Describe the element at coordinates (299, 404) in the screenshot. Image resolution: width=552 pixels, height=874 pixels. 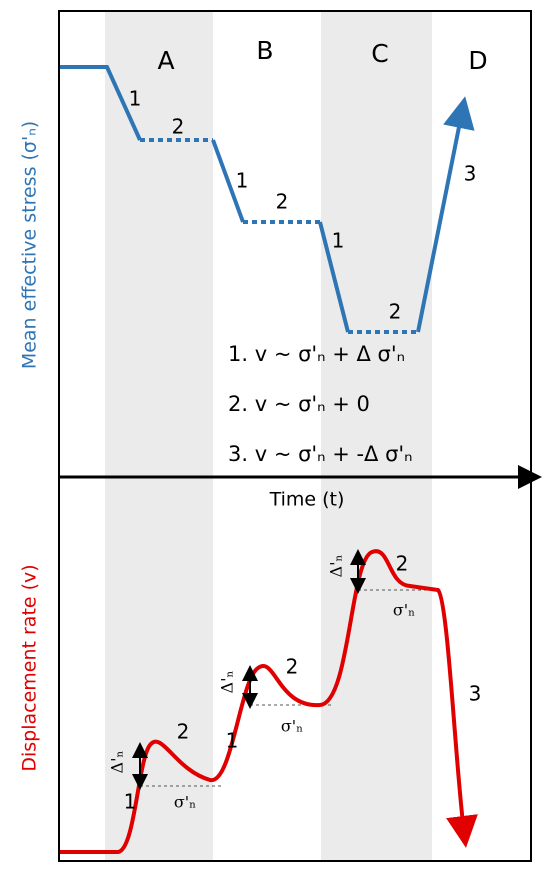
I see `equation: 2. v ~ σ'ₙ + 0` at that location.